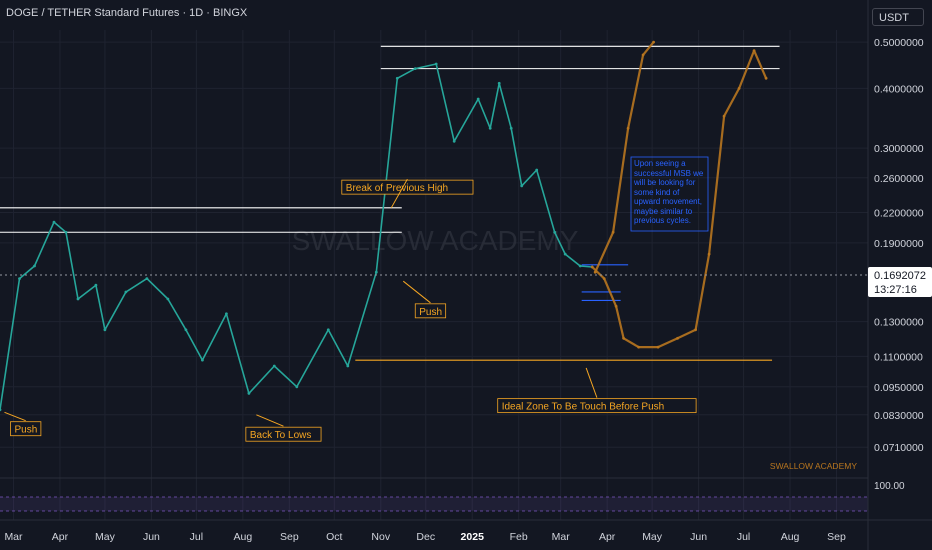 Image resolution: width=932 pixels, height=550 pixels. I want to click on y-tick-label: 0.2200000, so click(899, 213).